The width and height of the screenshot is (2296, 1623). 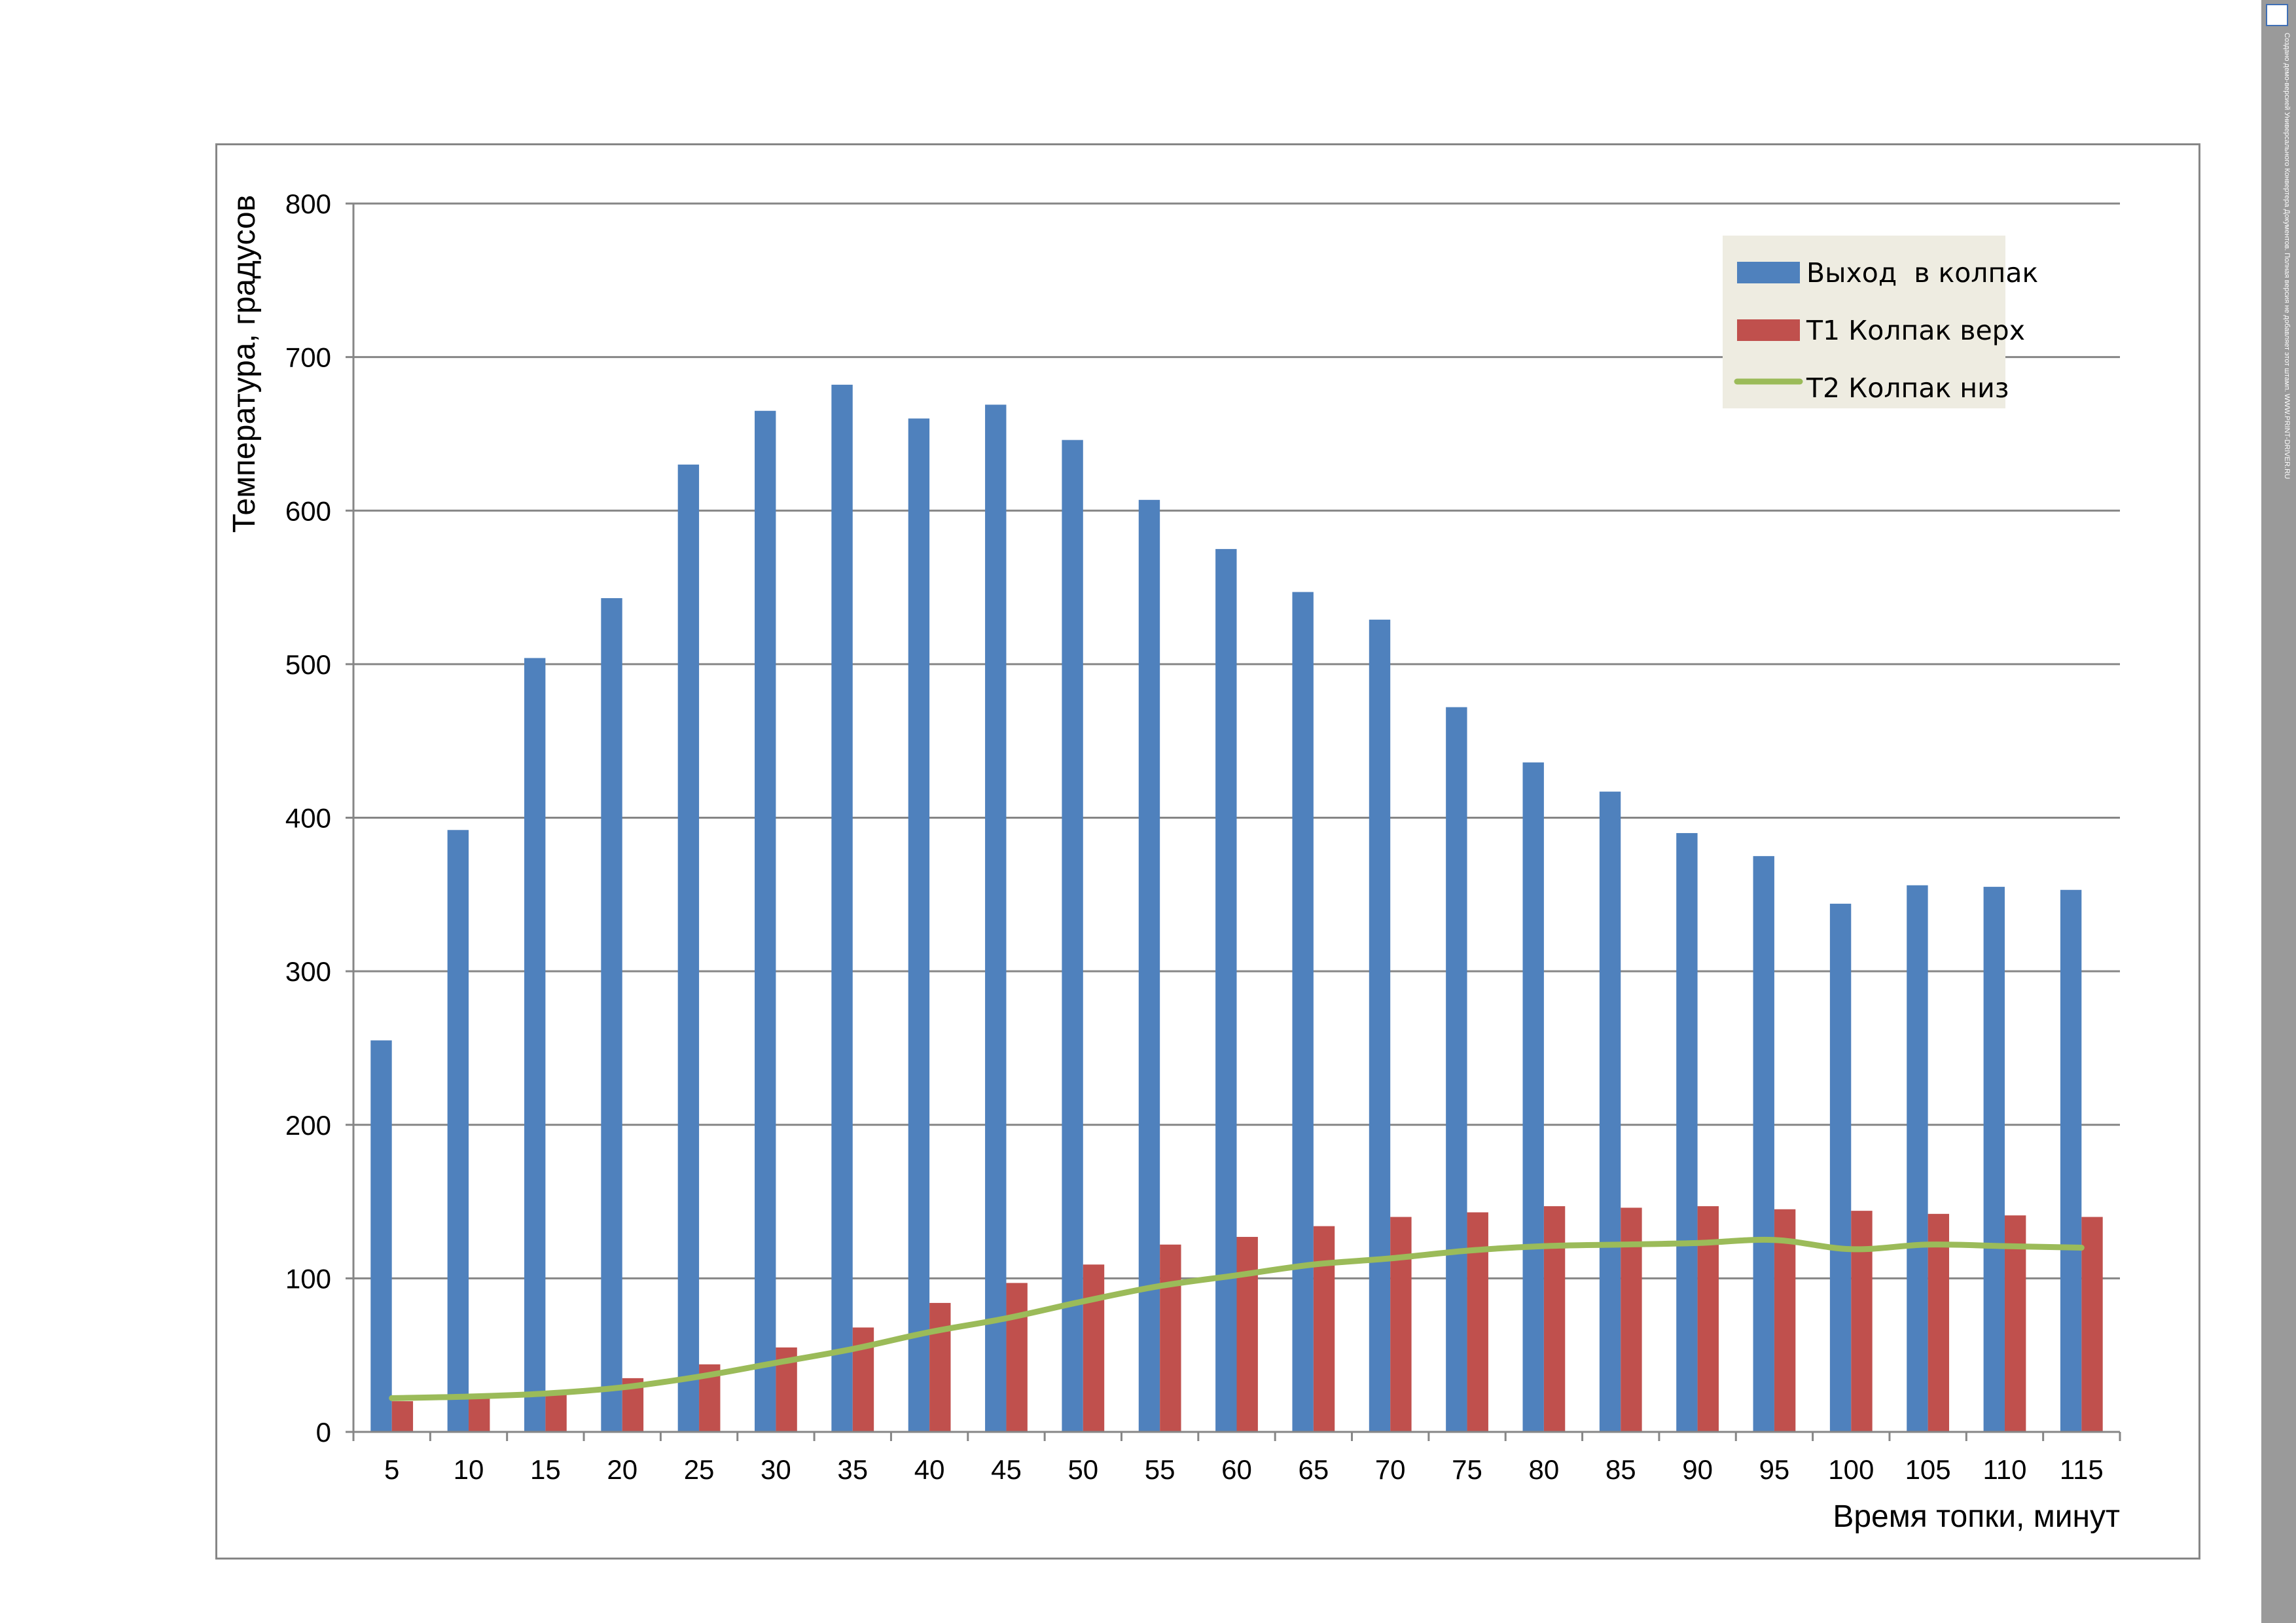 What do you see at coordinates (1160, 1469) in the screenshot?
I see `x-tick-label-55: 55` at bounding box center [1160, 1469].